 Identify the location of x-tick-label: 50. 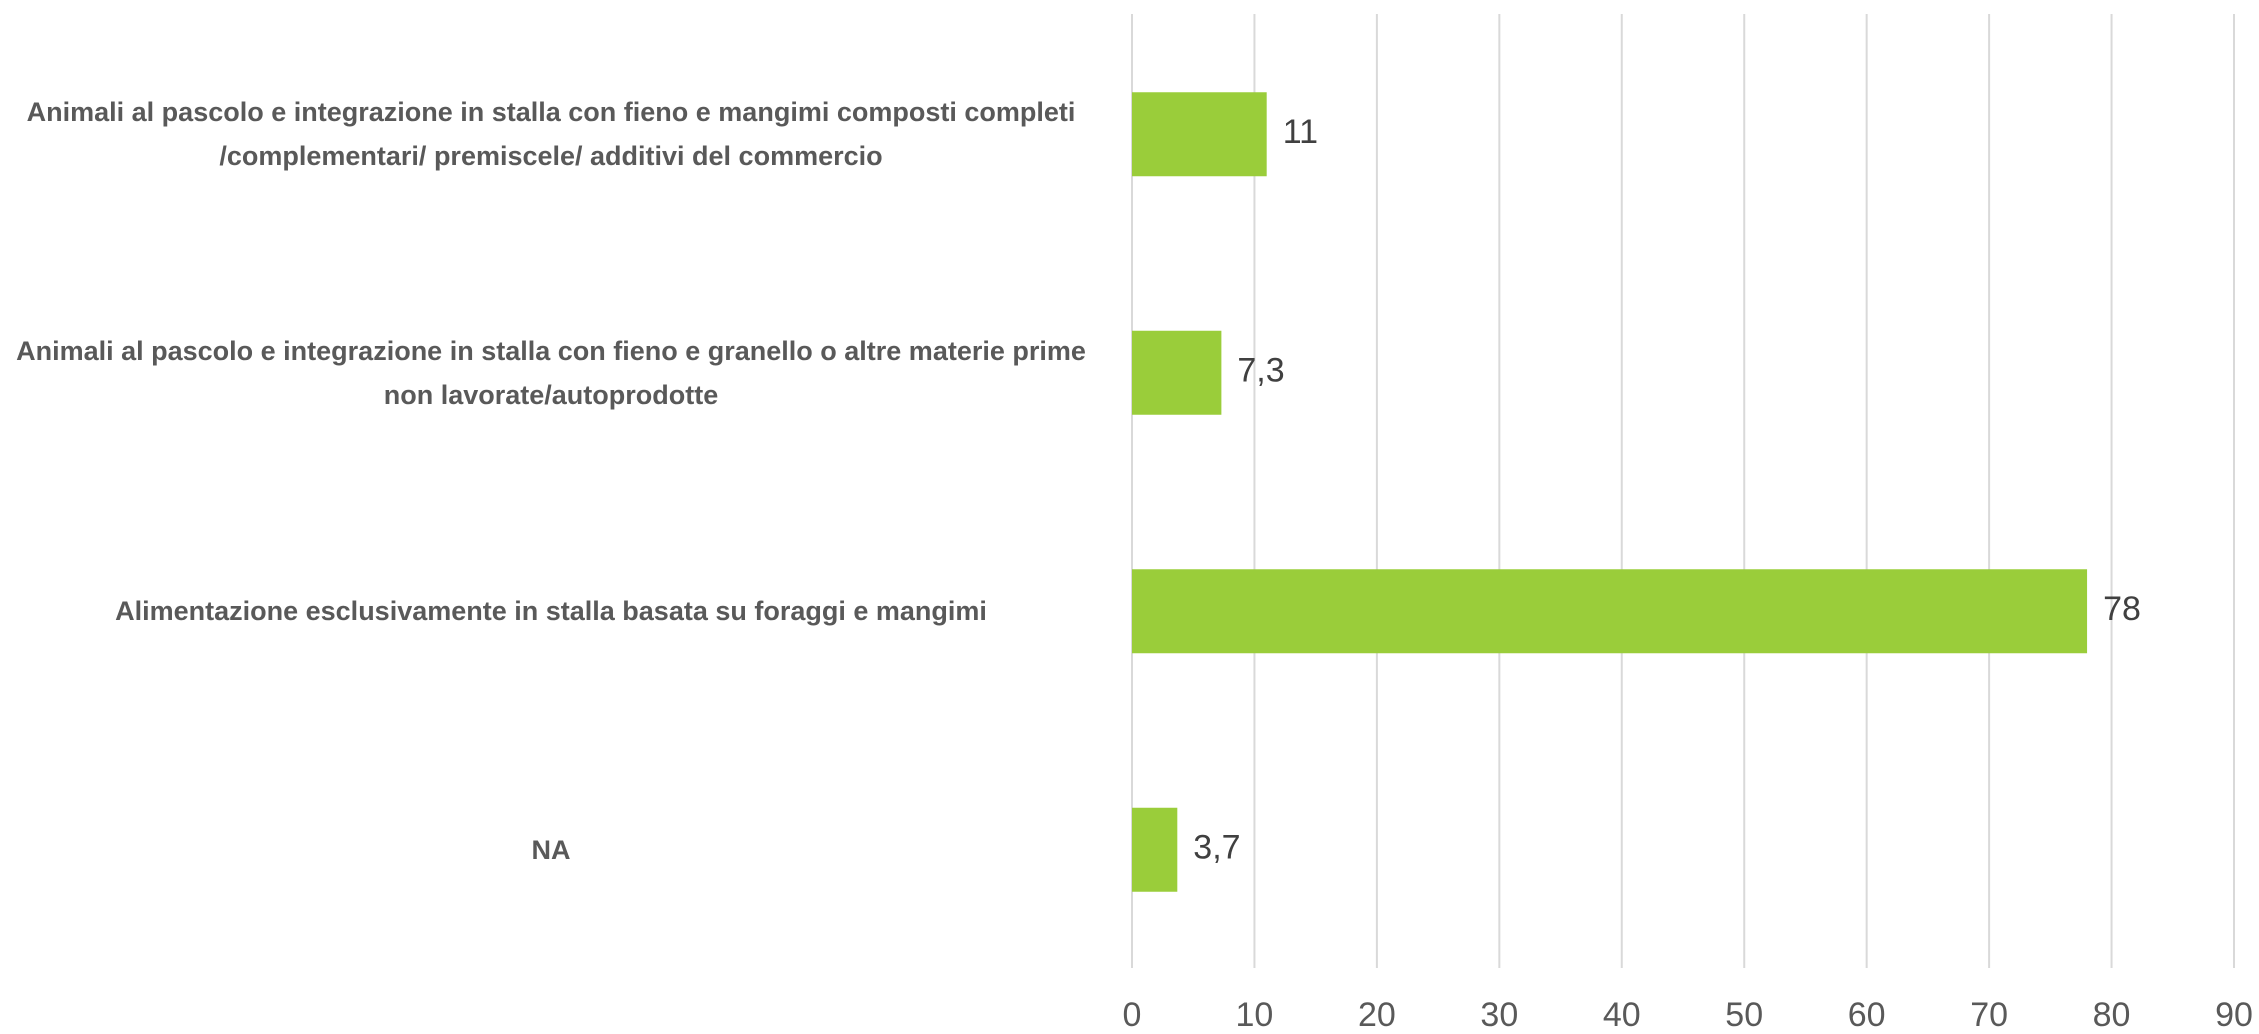
(1744, 1015).